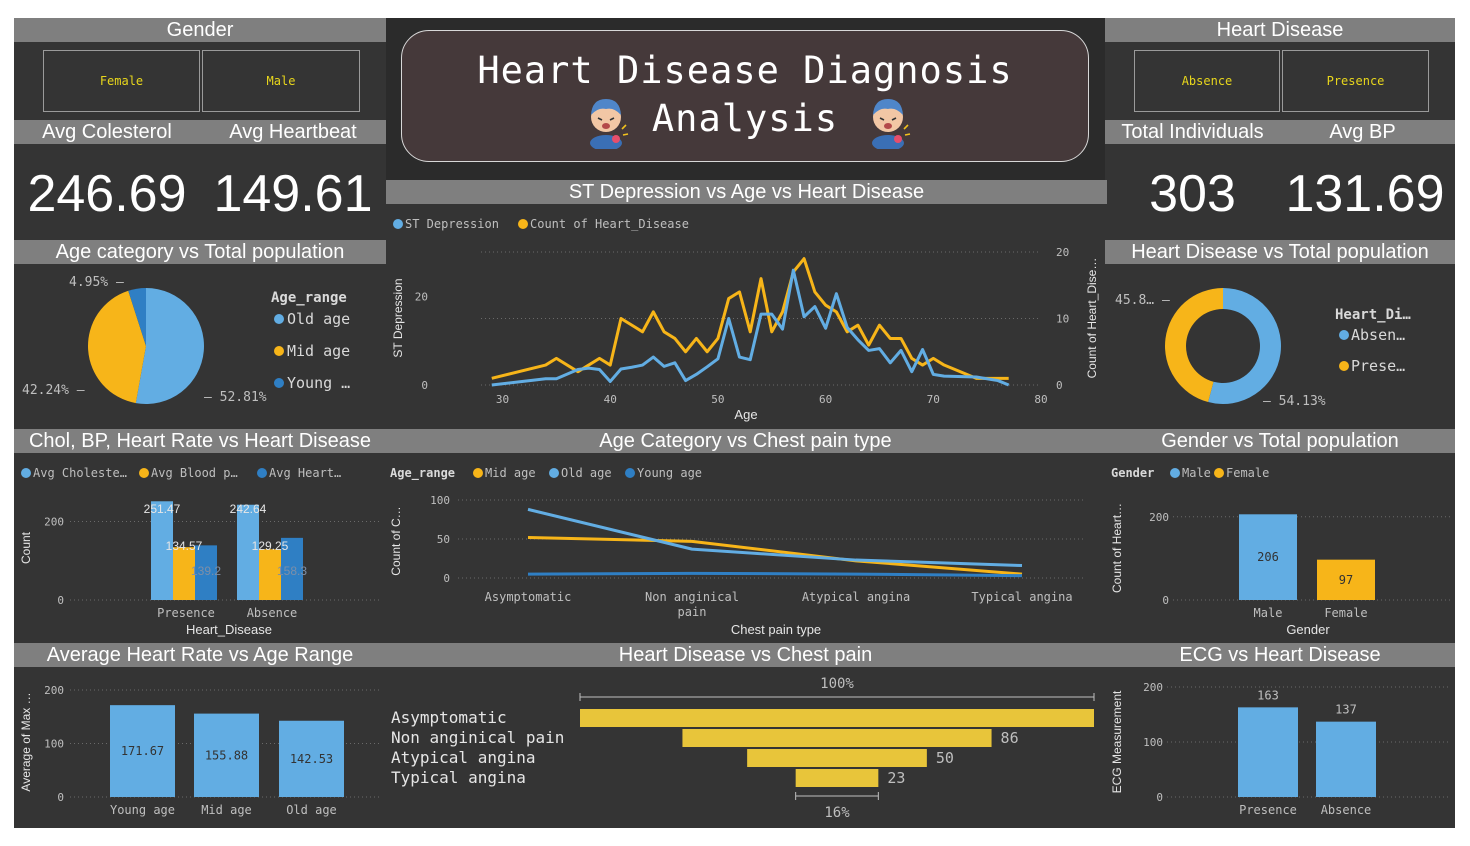 The image size is (1470, 846). What do you see at coordinates (200, 252) in the screenshot?
I see `age-pie-header: Age category vs Total population` at bounding box center [200, 252].